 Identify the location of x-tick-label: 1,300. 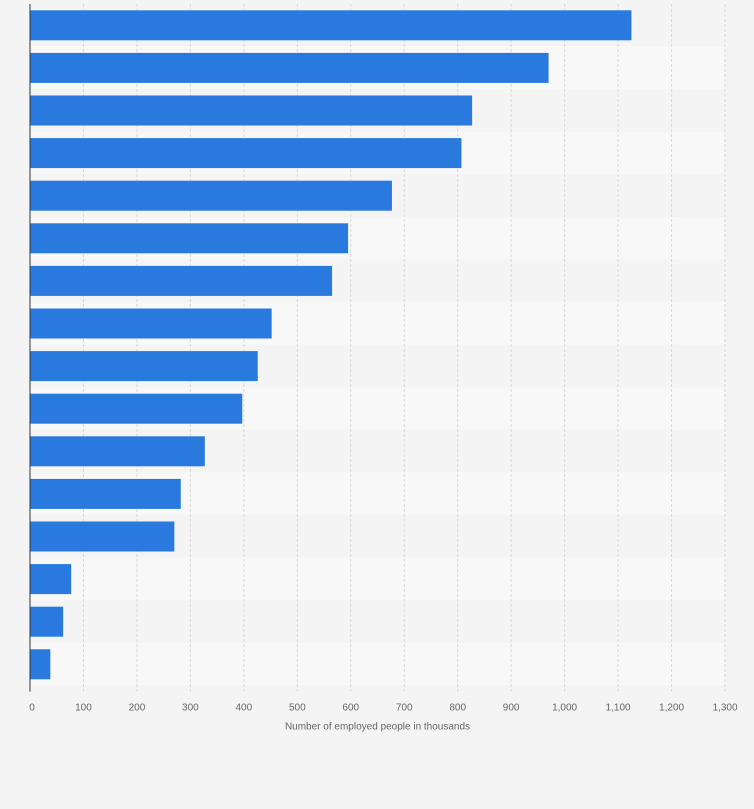
(724, 708).